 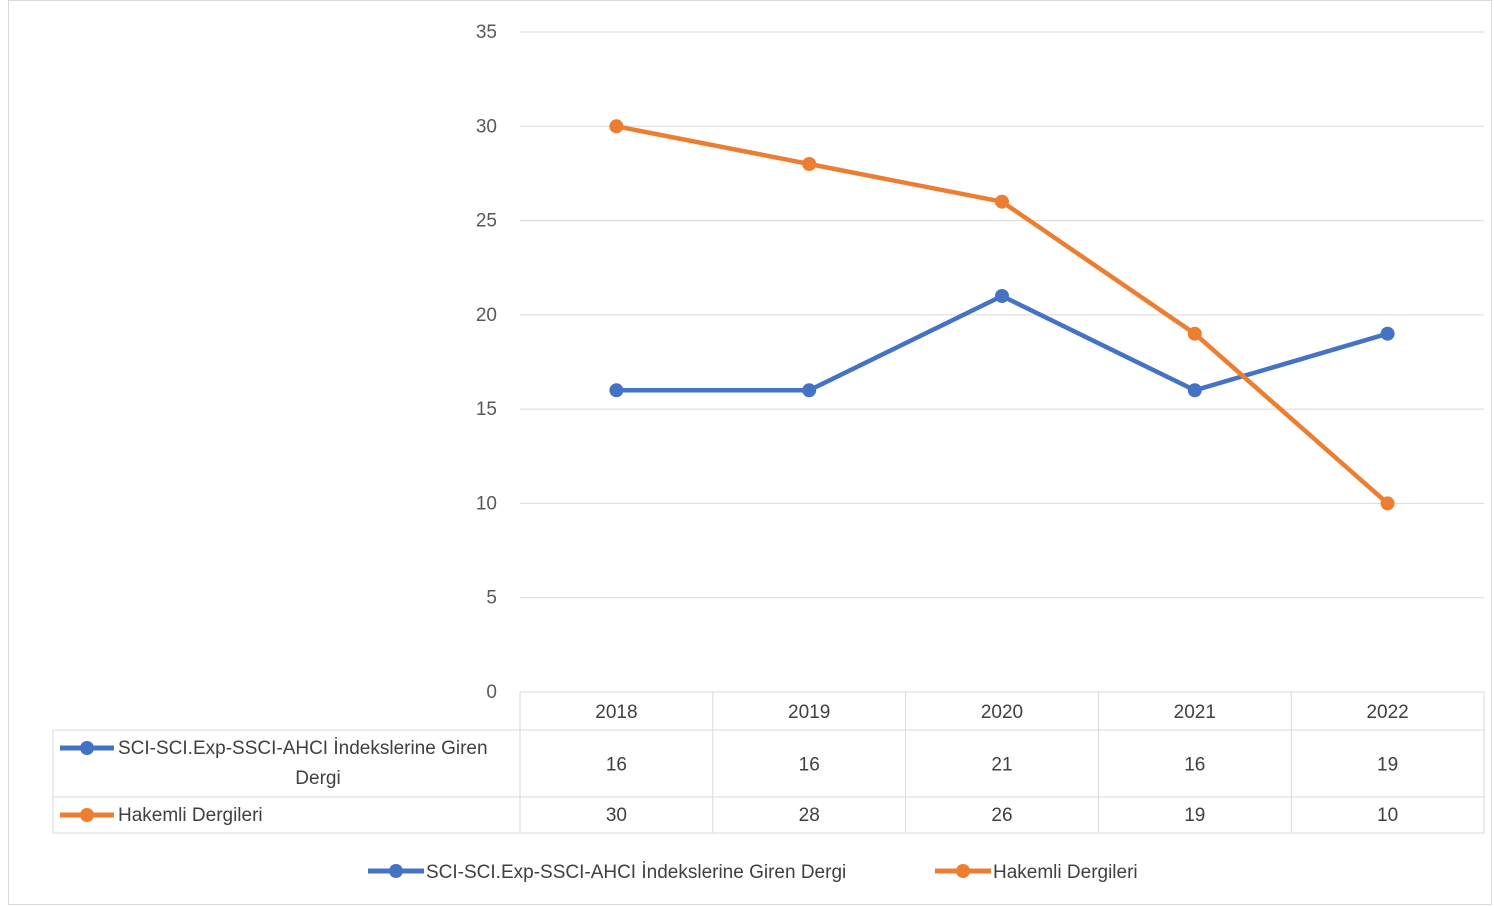 I want to click on y-tick-label: 5, so click(x=491, y=598).